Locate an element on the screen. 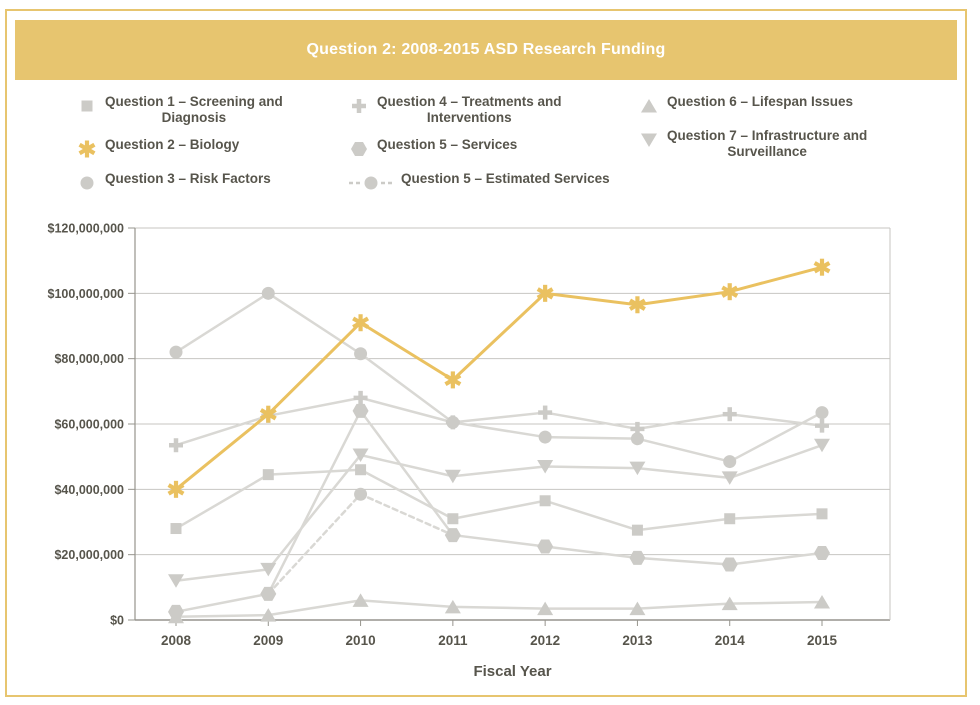 The height and width of the screenshot is (705, 980). legend-label: Question 1 – Screening and Diagnosis is located at coordinates (194, 110).